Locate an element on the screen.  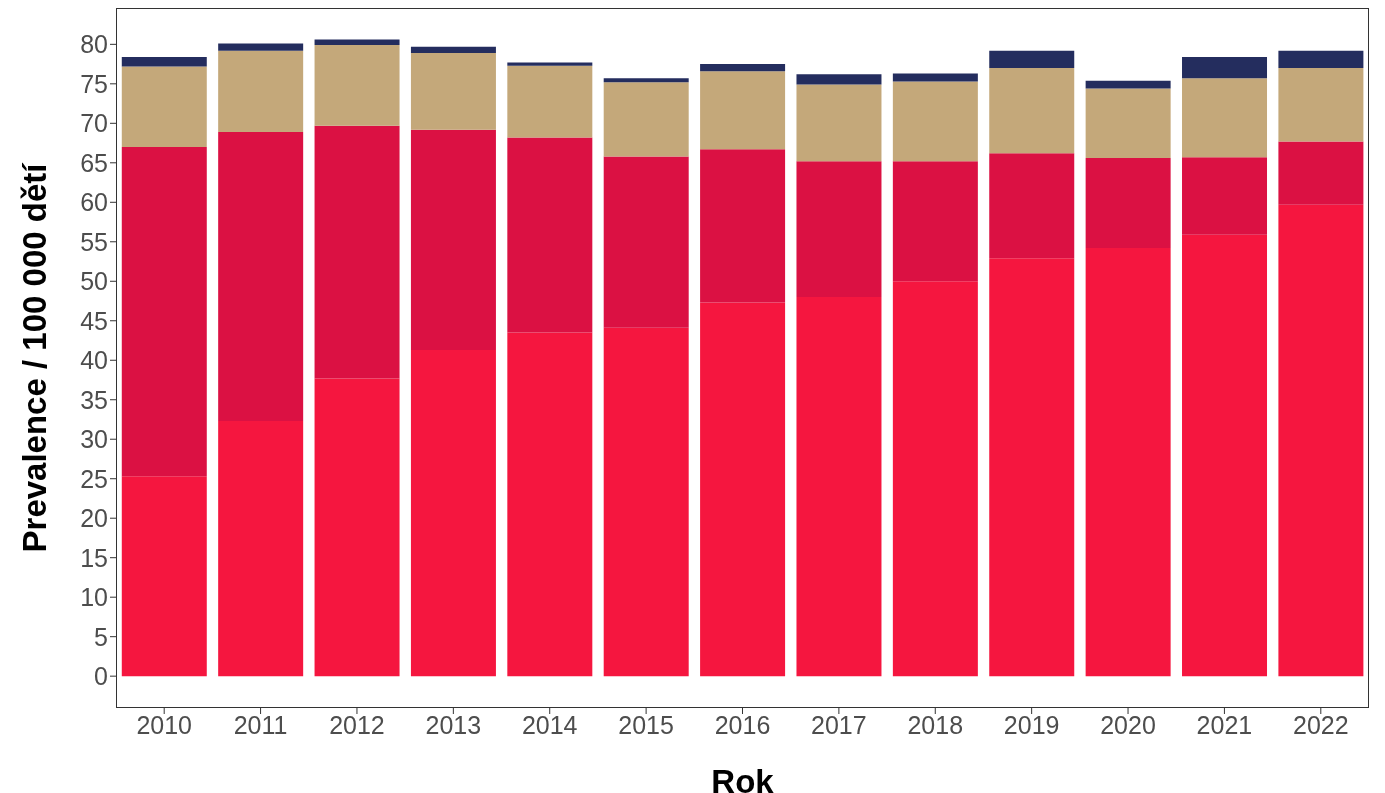
x-axis-title: Rok is located at coordinates (743, 778).